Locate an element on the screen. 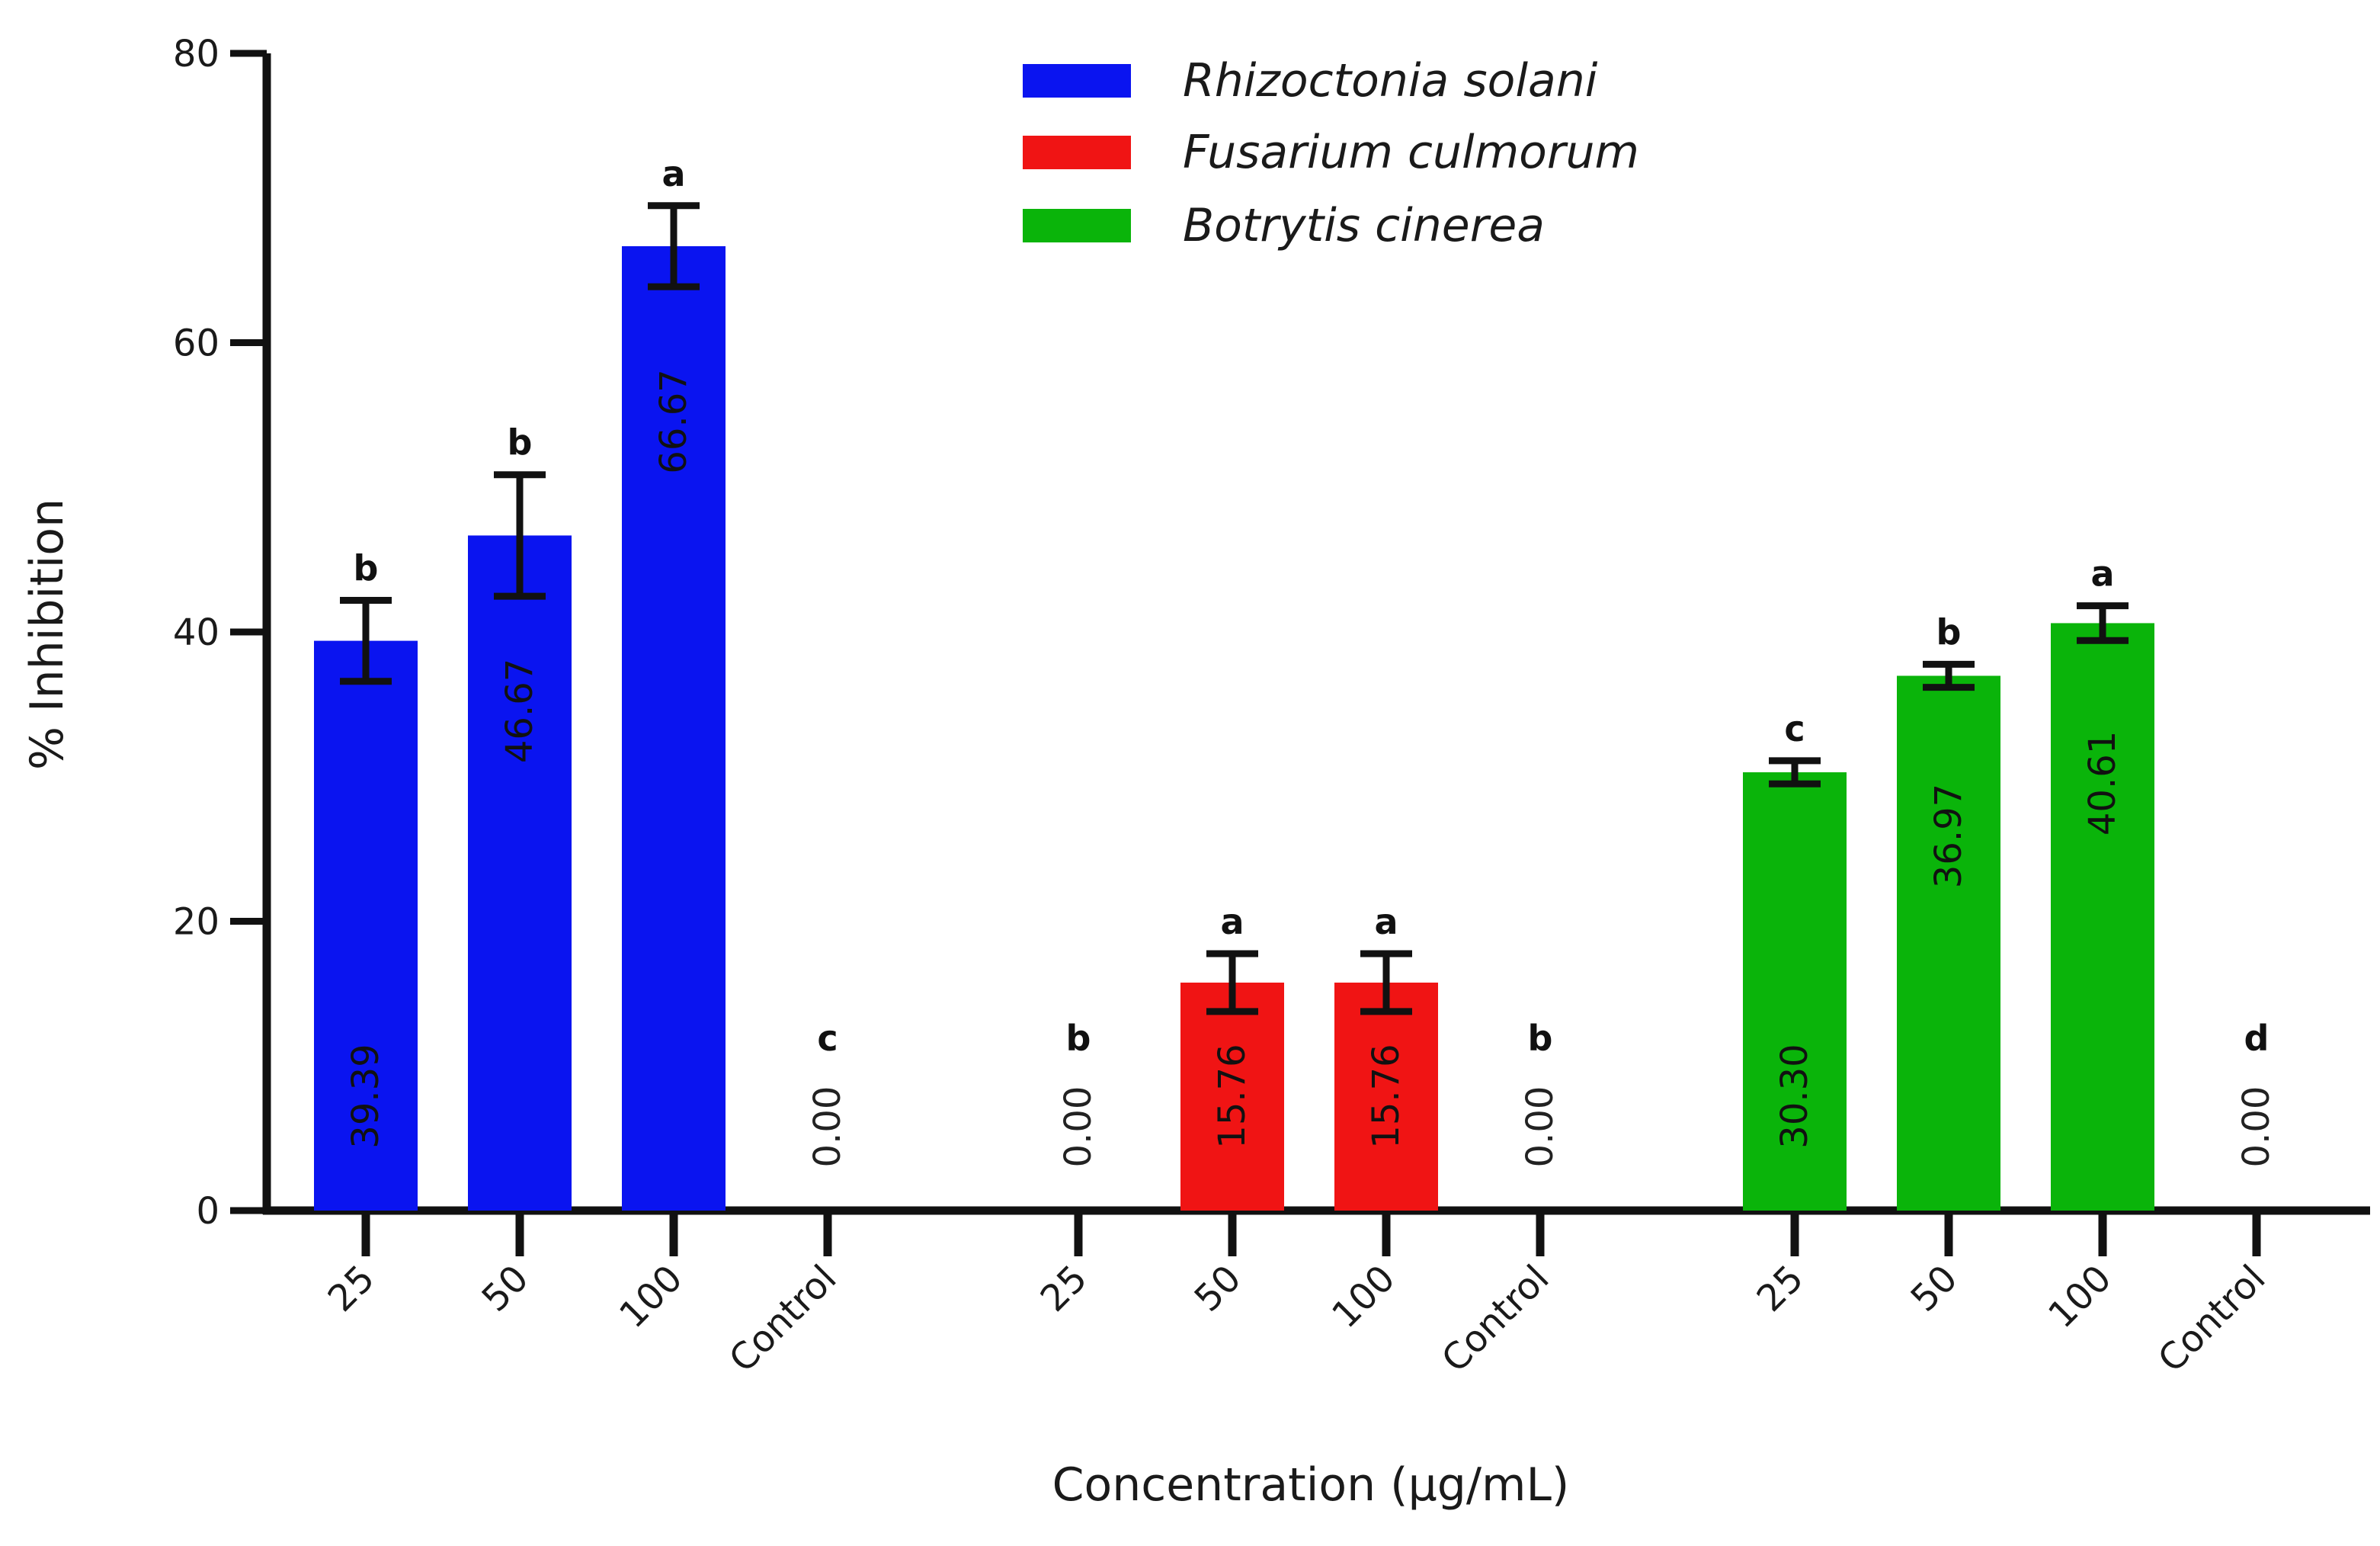  bar-value-label: 46.67 is located at coordinates (519, 711).